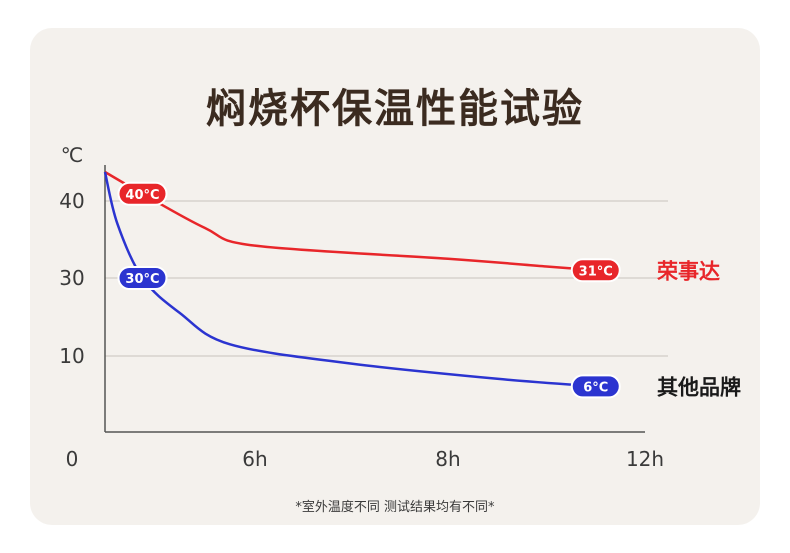  What do you see at coordinates (71, 356) in the screenshot?
I see `y-tick-label: 10` at bounding box center [71, 356].